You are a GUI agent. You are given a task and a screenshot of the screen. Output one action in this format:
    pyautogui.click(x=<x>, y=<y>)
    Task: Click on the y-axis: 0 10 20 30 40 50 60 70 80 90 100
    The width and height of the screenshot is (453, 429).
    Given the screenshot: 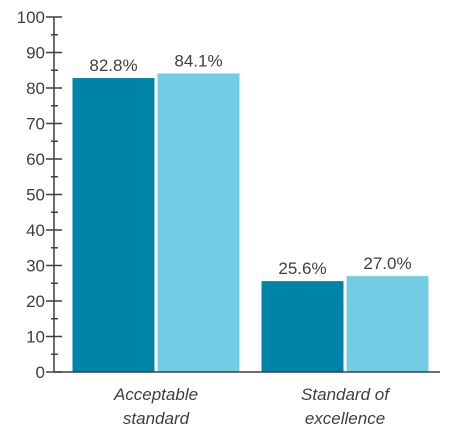 What is the action you would take?
    pyautogui.click(x=39, y=195)
    